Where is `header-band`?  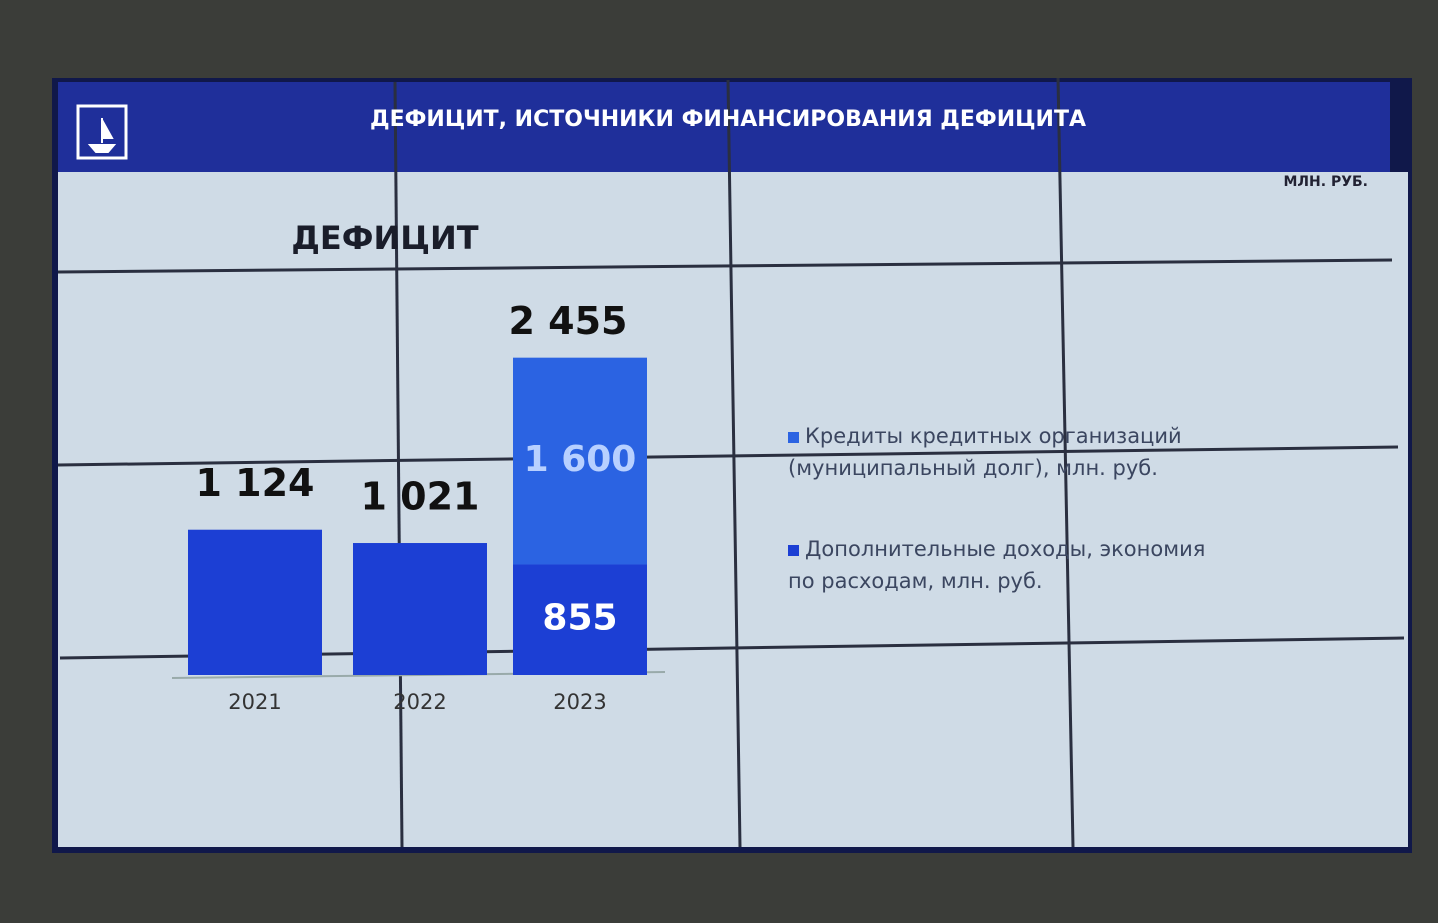 header-band is located at coordinates (724, 128).